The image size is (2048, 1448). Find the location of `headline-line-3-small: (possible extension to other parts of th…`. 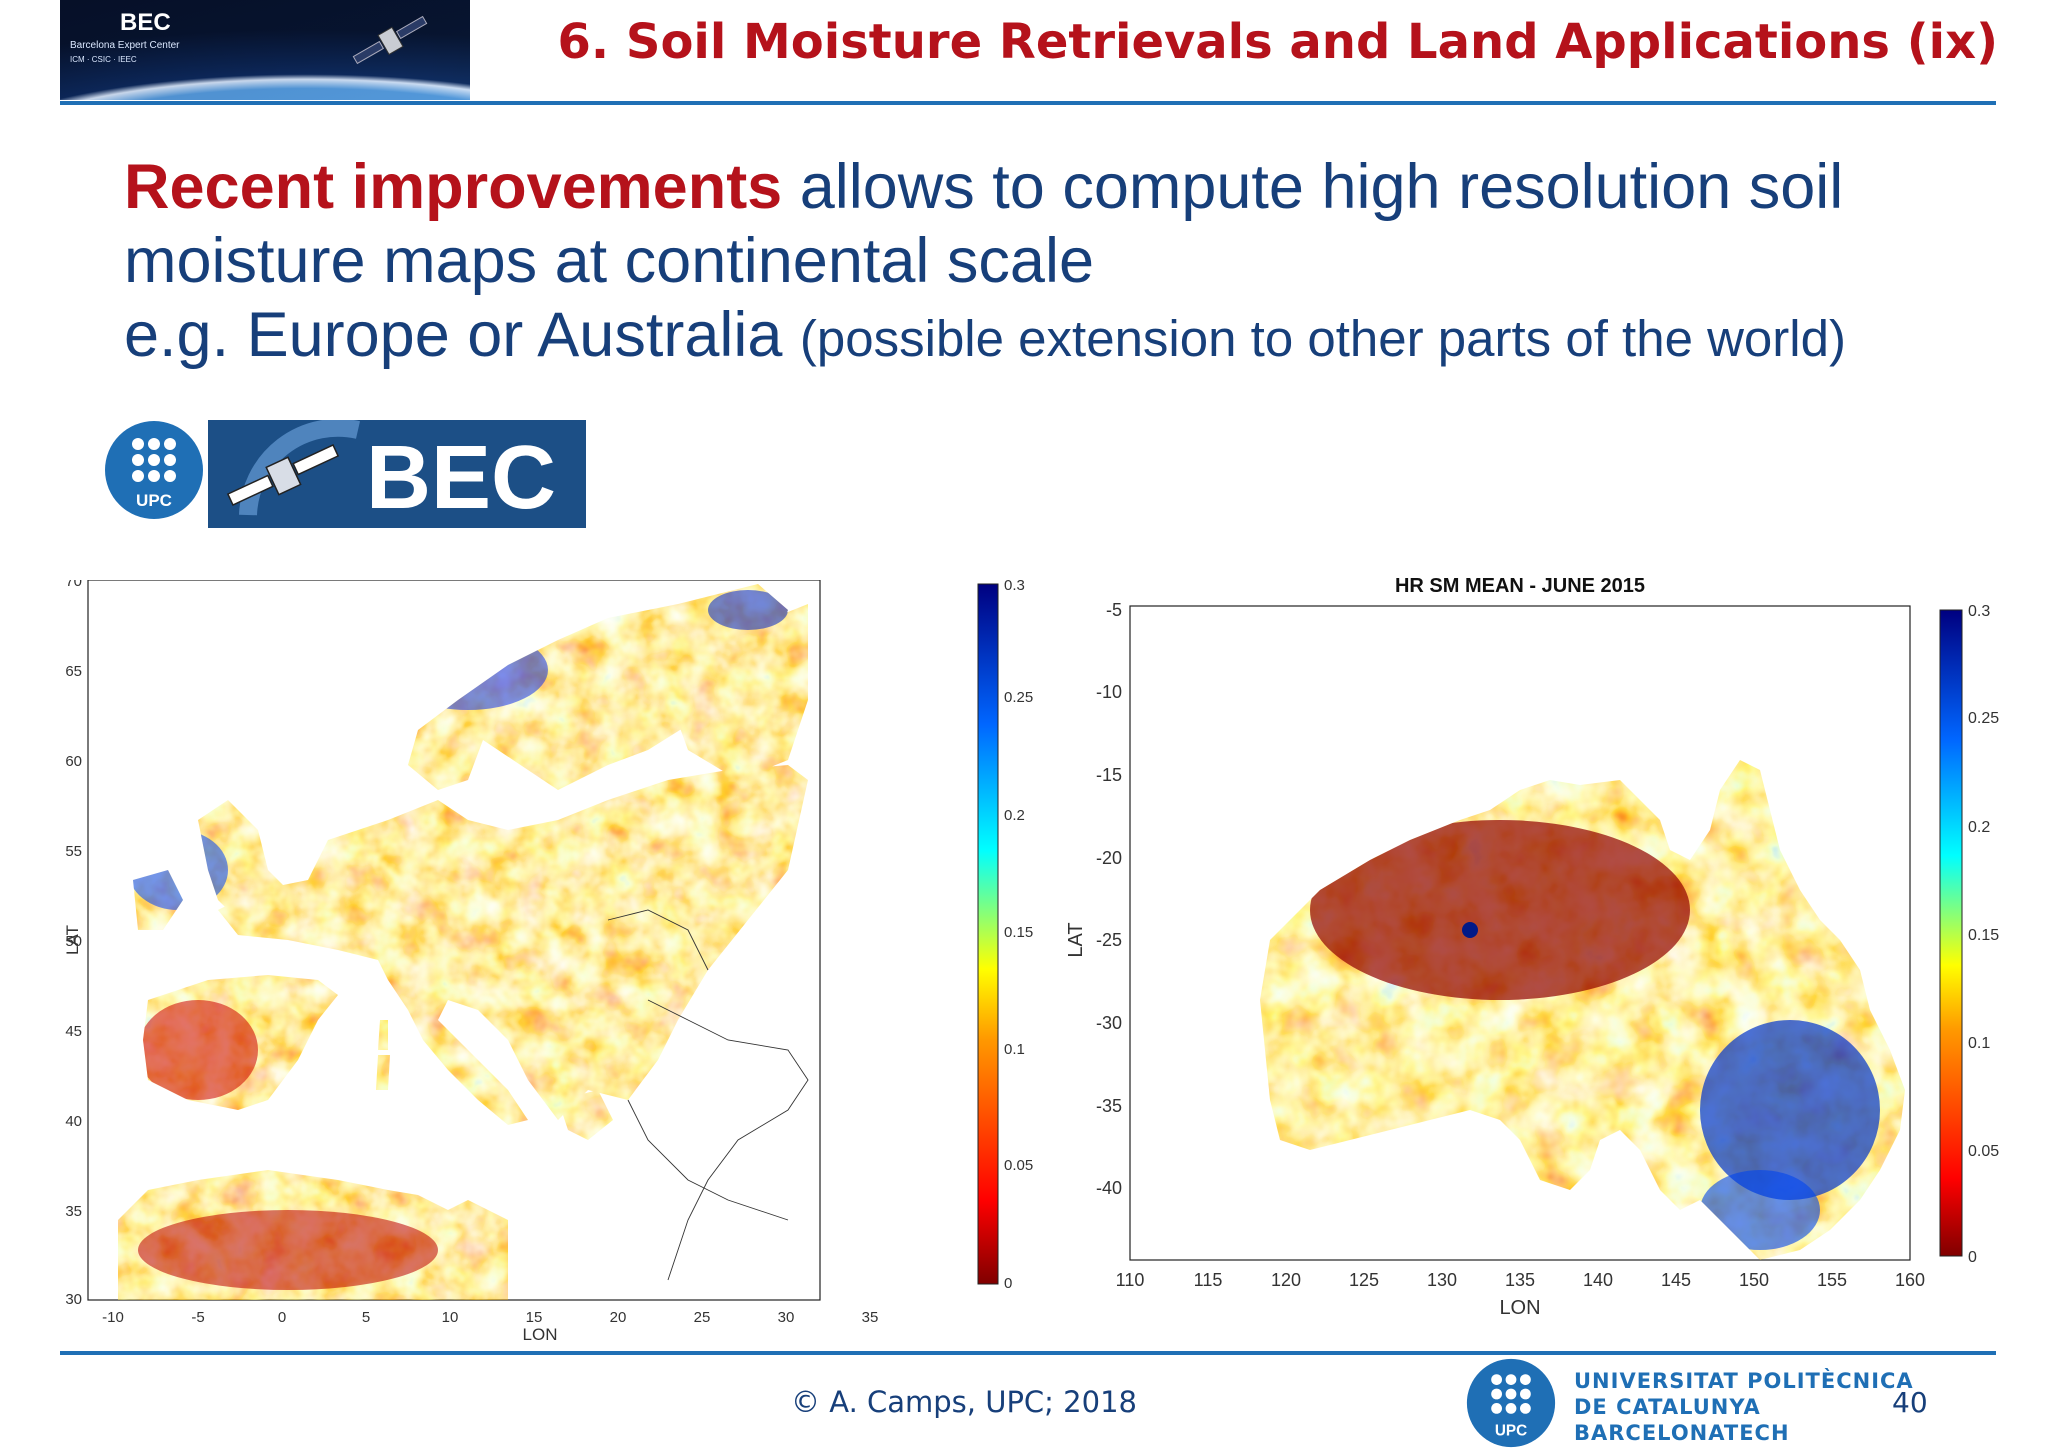

headline-line-3-small: (possible extension to other parts of th… is located at coordinates (1322, 338).